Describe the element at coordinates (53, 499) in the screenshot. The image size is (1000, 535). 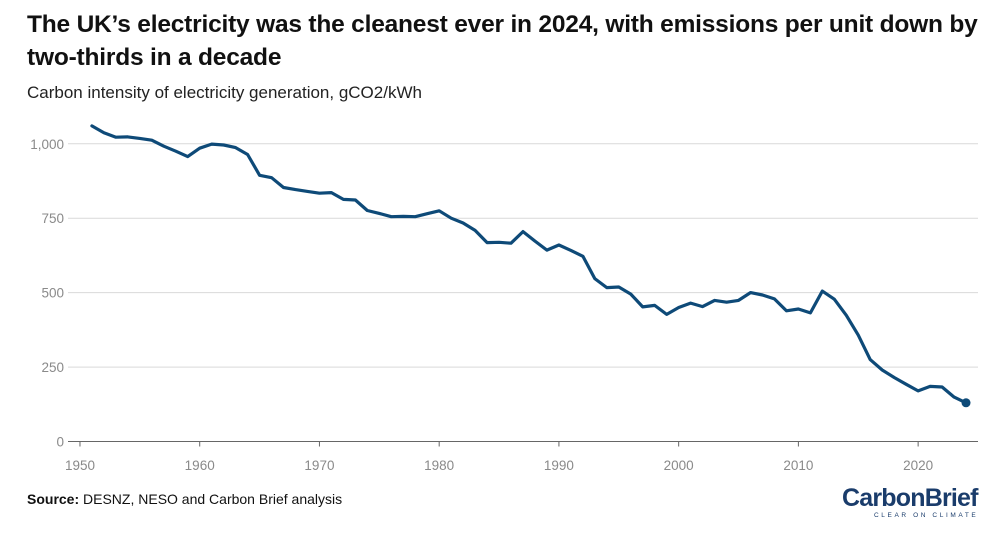
I see `source-label: Source:` at that location.